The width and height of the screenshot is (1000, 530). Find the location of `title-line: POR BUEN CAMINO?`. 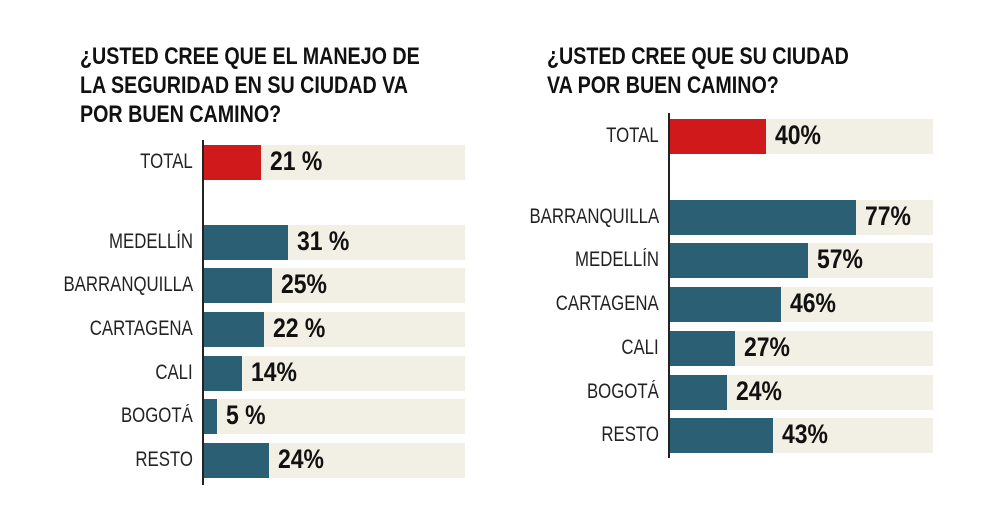

title-line: POR BUEN CAMINO? is located at coordinates (181, 114).